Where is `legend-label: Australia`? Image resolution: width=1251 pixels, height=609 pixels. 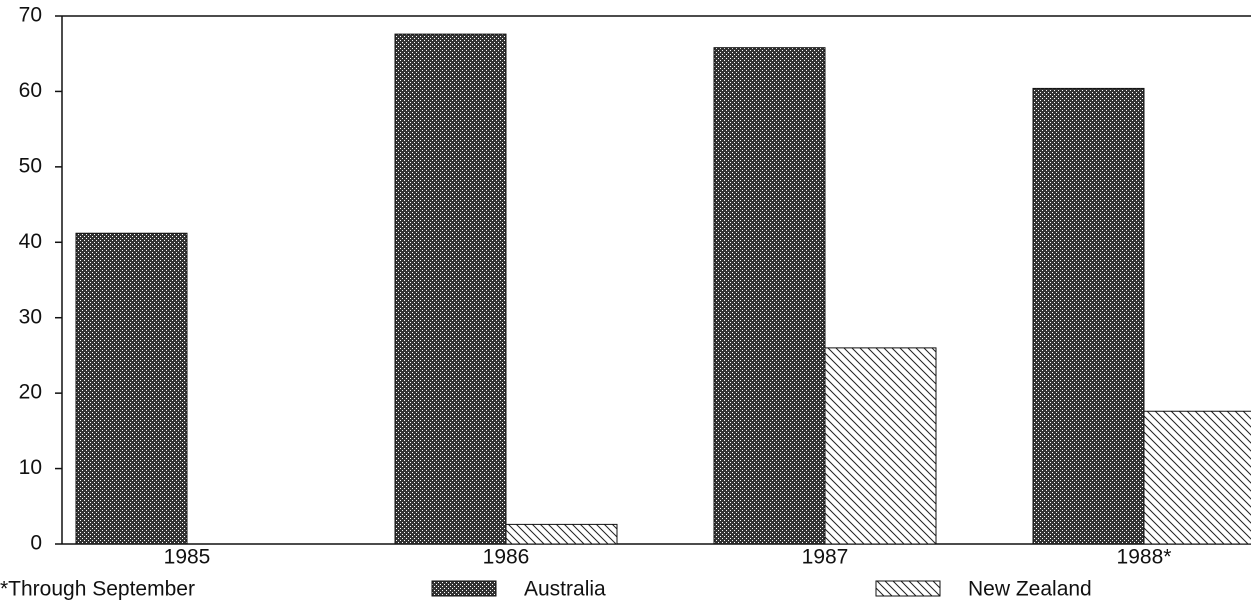
legend-label: Australia is located at coordinates (565, 589).